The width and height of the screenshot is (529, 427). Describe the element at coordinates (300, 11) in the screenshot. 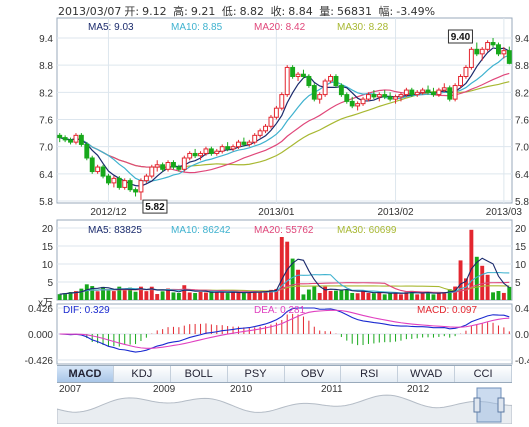

I see `header-close: 8.84` at that location.